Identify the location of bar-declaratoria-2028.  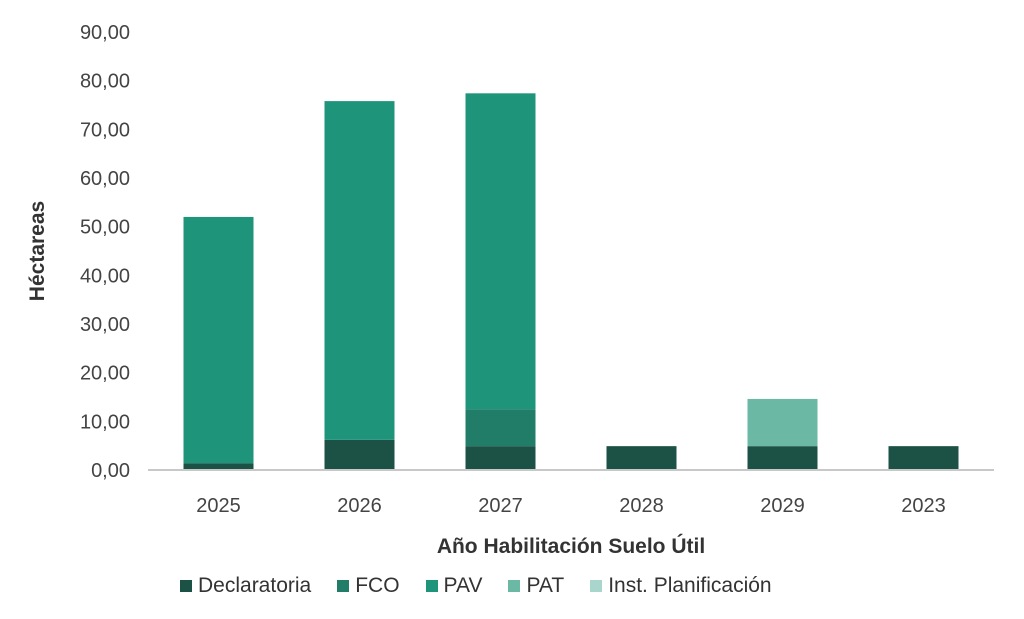
(641, 458).